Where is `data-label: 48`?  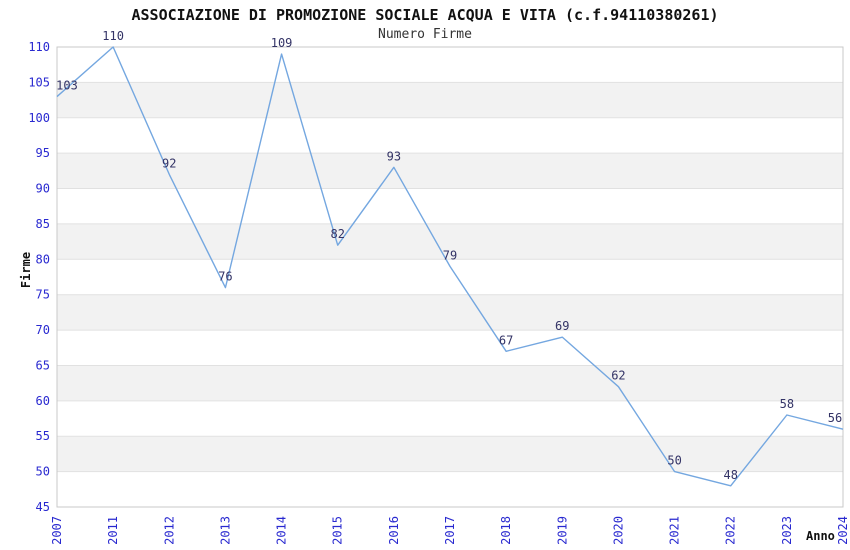 data-label: 48 is located at coordinates (730, 475).